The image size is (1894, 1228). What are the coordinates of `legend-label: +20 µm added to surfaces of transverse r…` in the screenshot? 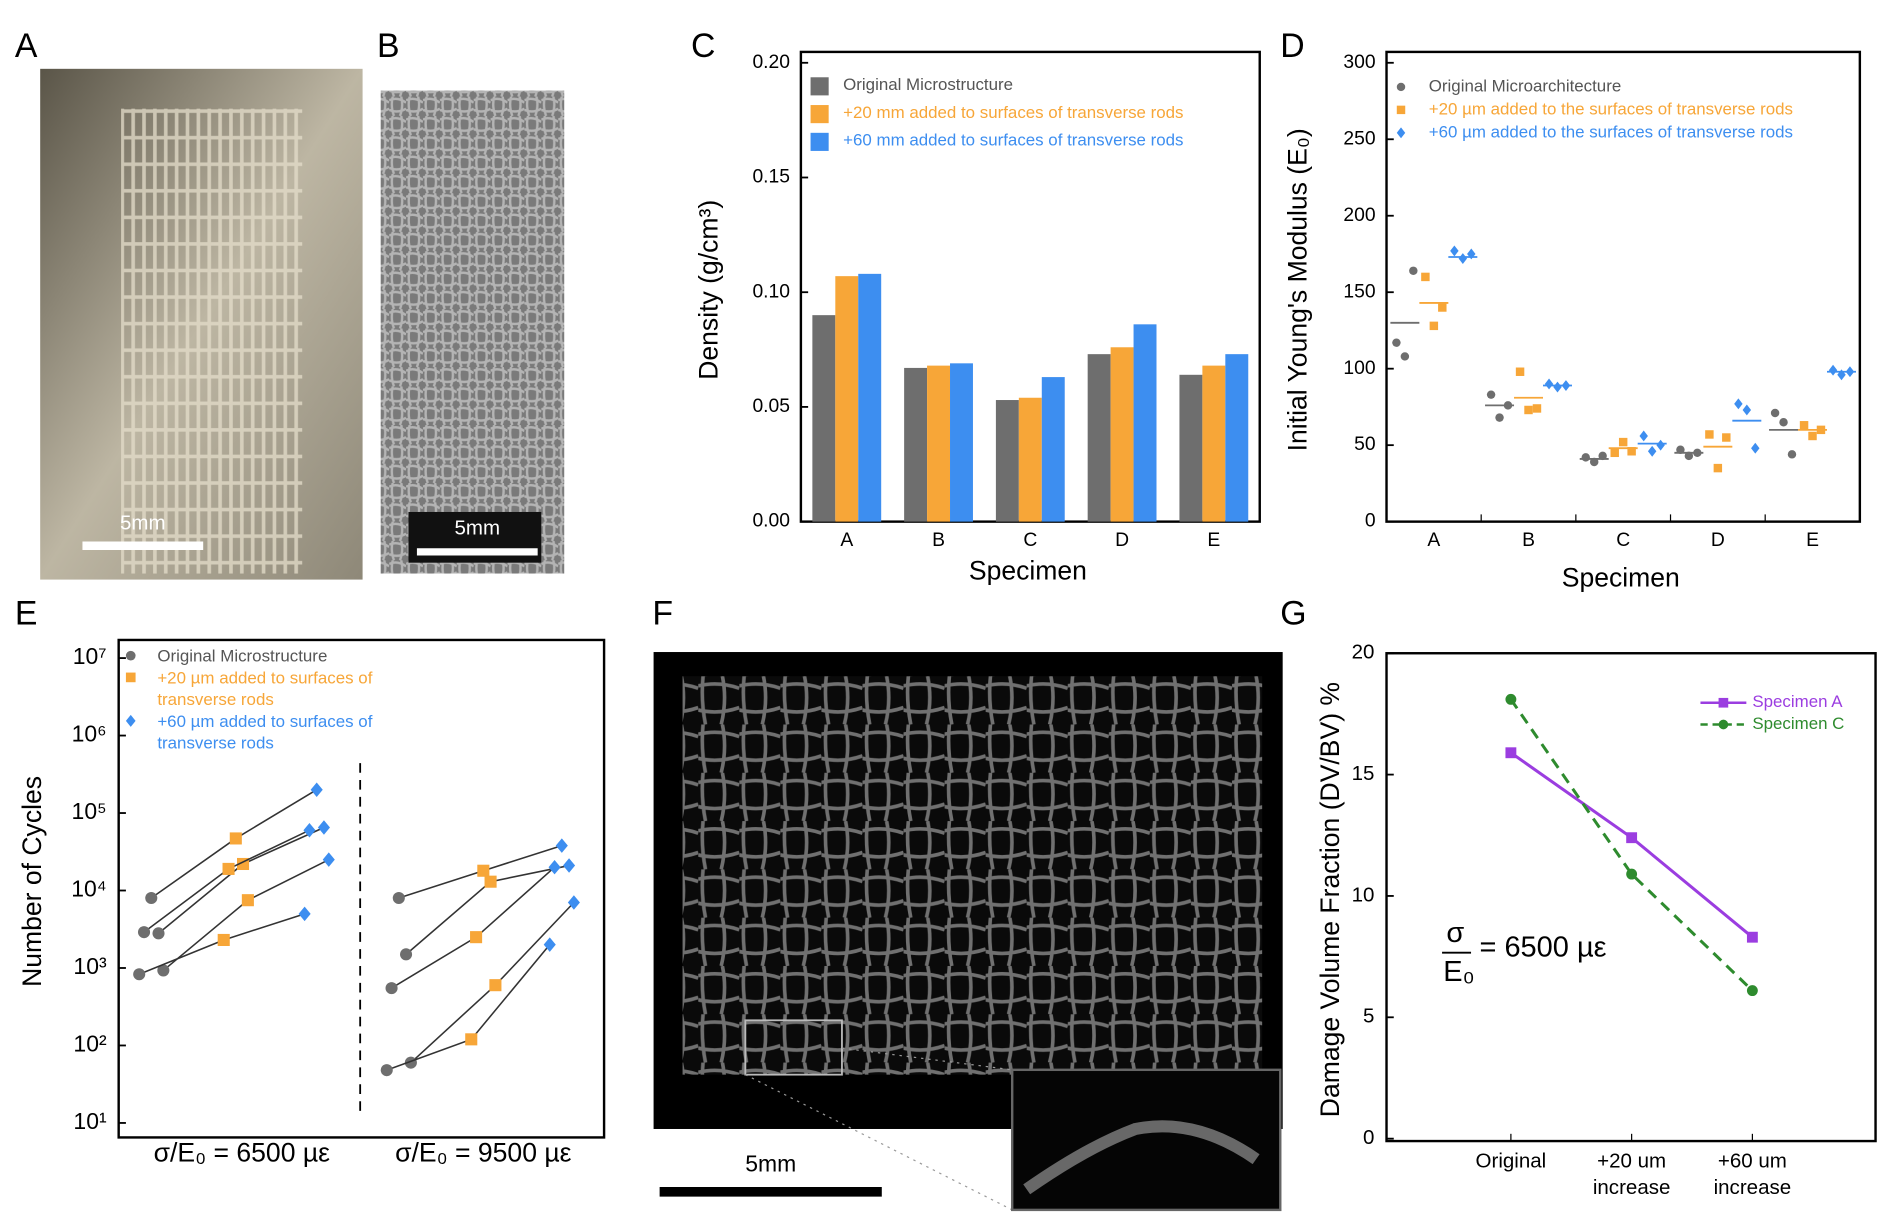 It's located at (265, 688).